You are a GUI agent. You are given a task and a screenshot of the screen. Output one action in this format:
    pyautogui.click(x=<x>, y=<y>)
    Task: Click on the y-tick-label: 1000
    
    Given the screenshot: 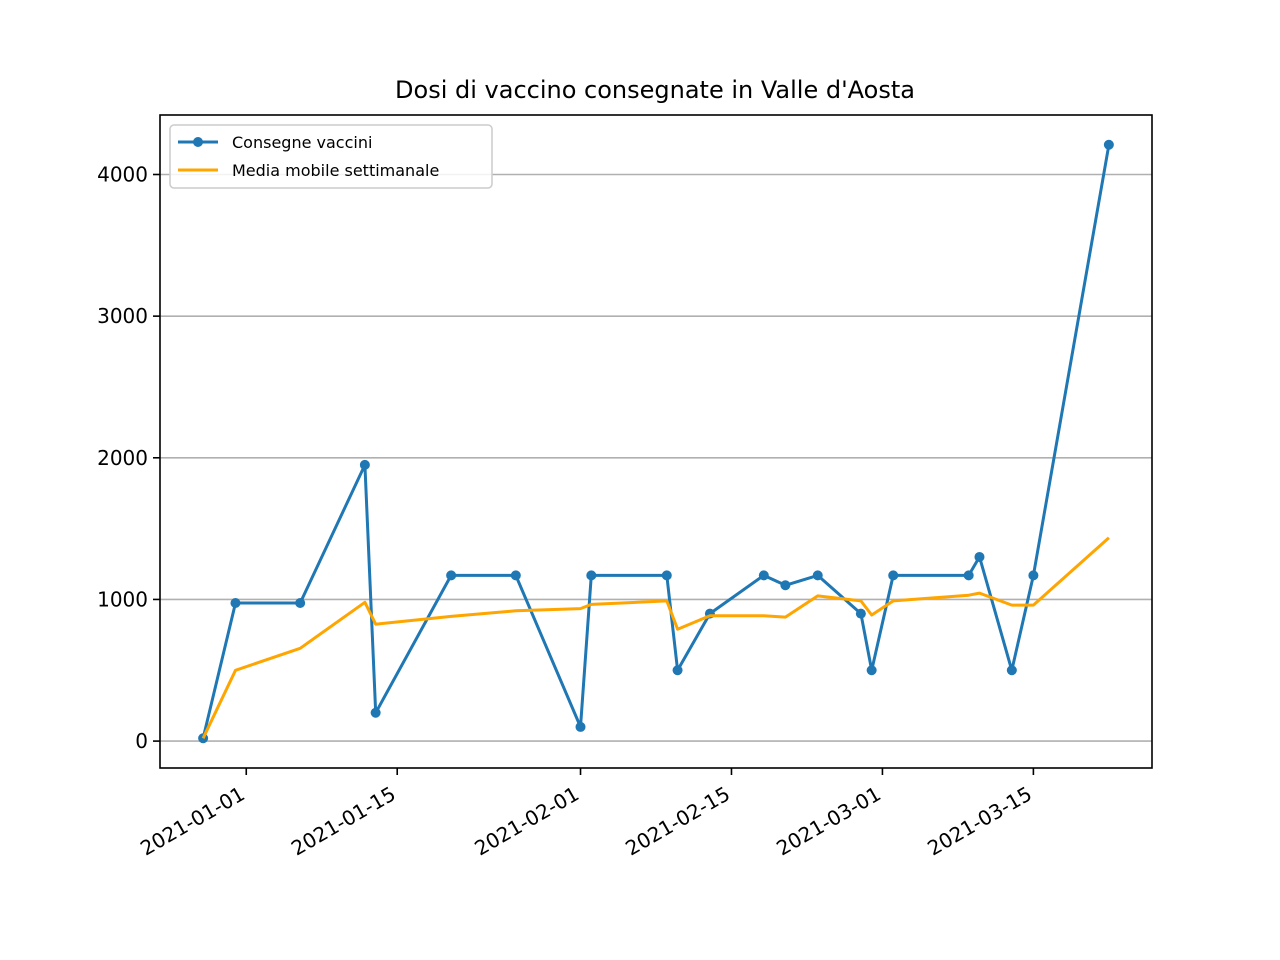 What is the action you would take?
    pyautogui.click(x=122, y=599)
    